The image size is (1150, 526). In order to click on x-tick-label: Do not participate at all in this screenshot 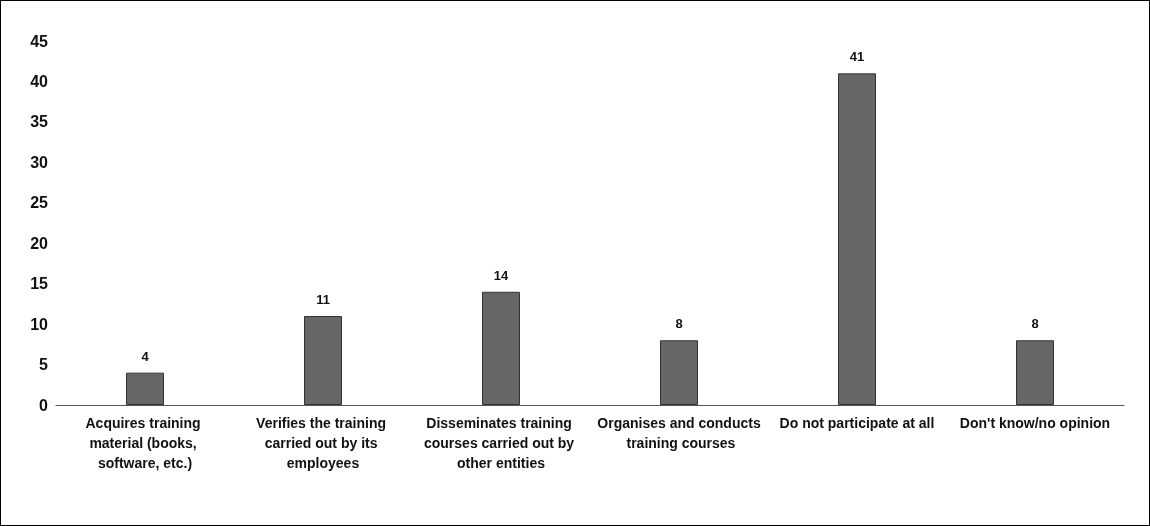, I will do `click(857, 423)`.